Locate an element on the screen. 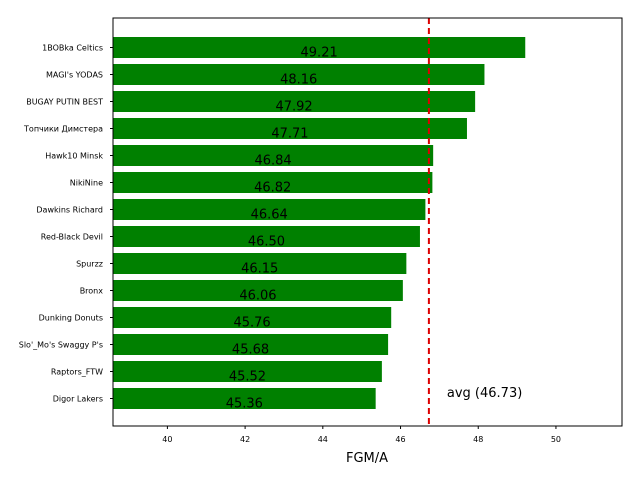  y-tick-label: MAGI's YODAS is located at coordinates (74, 75).